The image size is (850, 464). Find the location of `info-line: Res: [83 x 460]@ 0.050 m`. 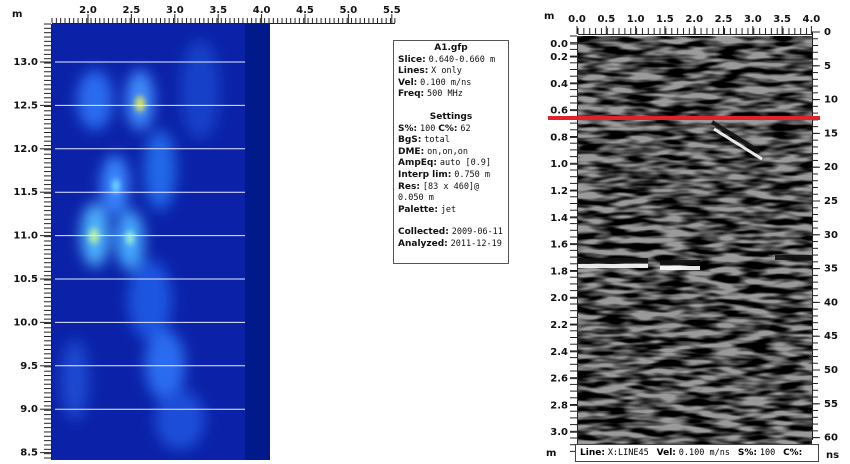

info-line: Res: [83 x 460]@ 0.050 m is located at coordinates (451, 193).